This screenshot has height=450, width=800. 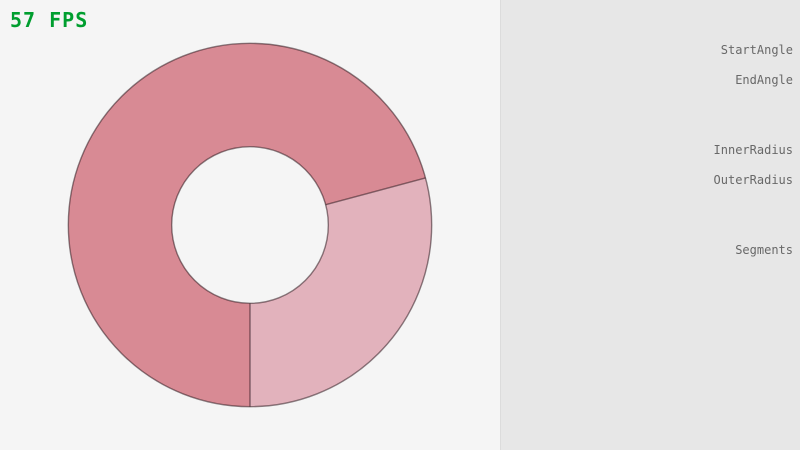 What do you see at coordinates (753, 150) in the screenshot?
I see `inner-radius-label: InnerRadius` at bounding box center [753, 150].